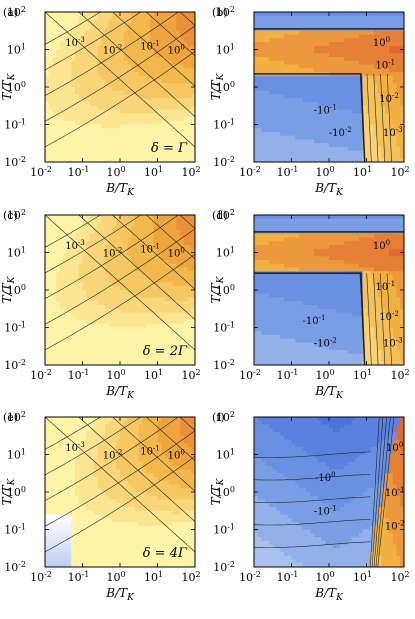 The image size is (415, 619). Describe the element at coordinates (93, 41) in the screenshot. I see `contour-line` at that location.